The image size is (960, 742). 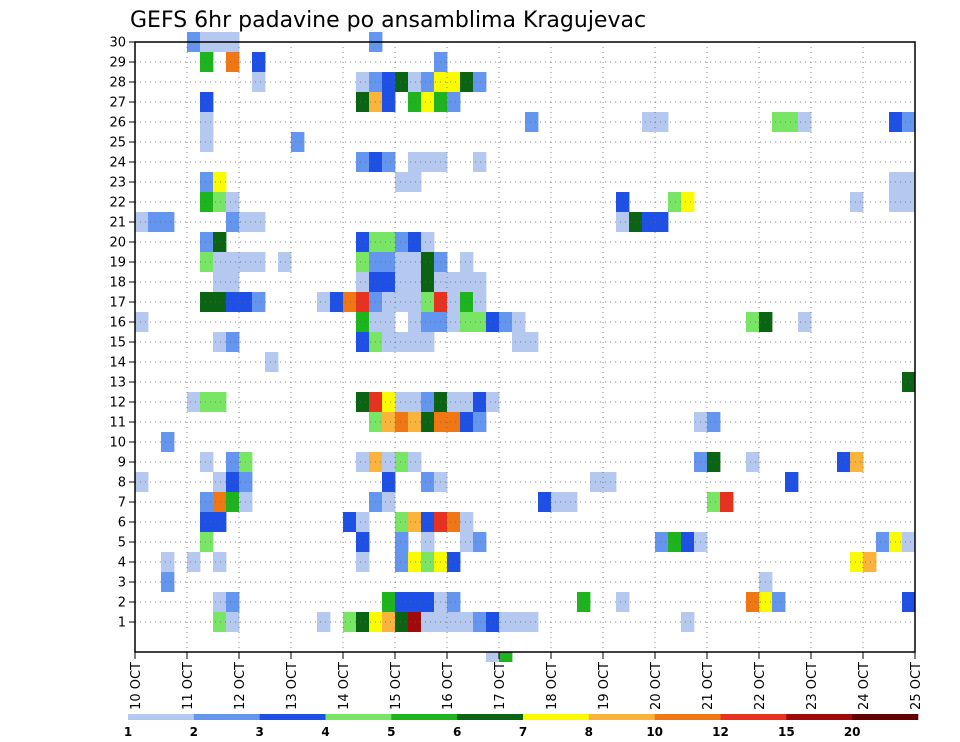 What do you see at coordinates (240, 686) in the screenshot?
I see `x-tick-label: 12 OCT` at bounding box center [240, 686].